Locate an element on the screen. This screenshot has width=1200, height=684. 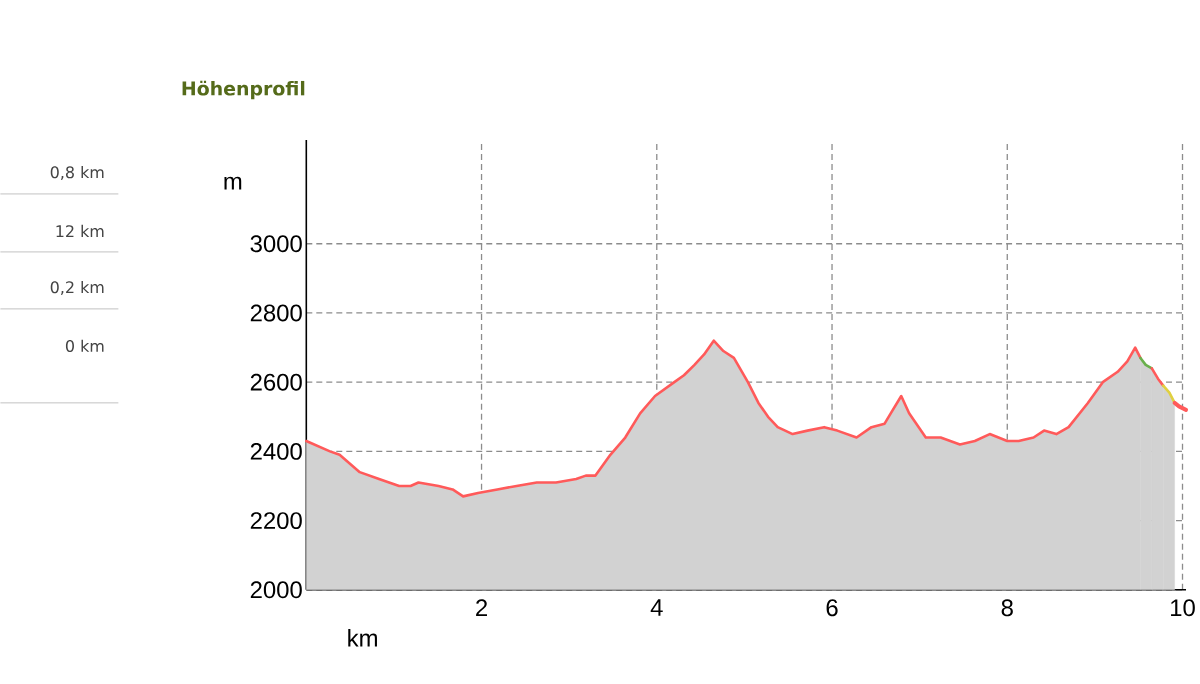
chart-title: Höhenprofil is located at coordinates (243, 90).